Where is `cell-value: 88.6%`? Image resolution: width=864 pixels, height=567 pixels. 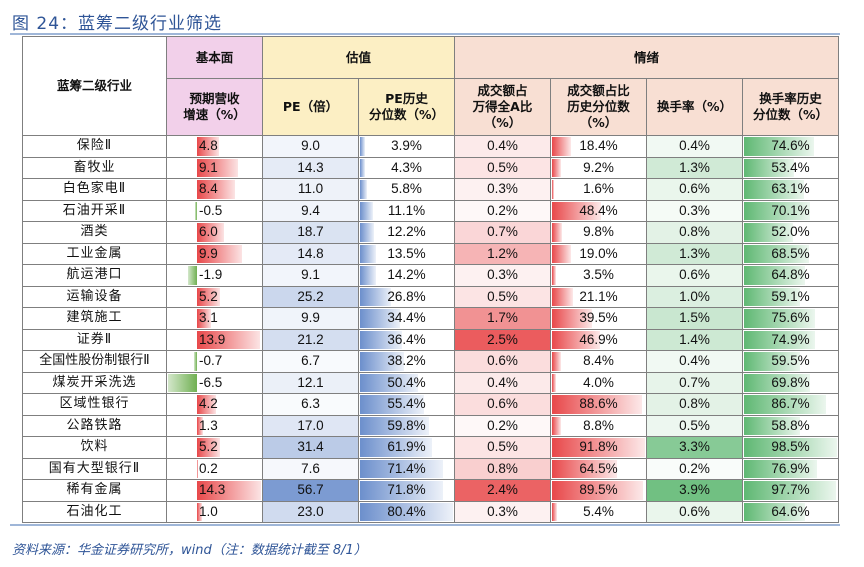
cell-value: 88.6% is located at coordinates (598, 404).